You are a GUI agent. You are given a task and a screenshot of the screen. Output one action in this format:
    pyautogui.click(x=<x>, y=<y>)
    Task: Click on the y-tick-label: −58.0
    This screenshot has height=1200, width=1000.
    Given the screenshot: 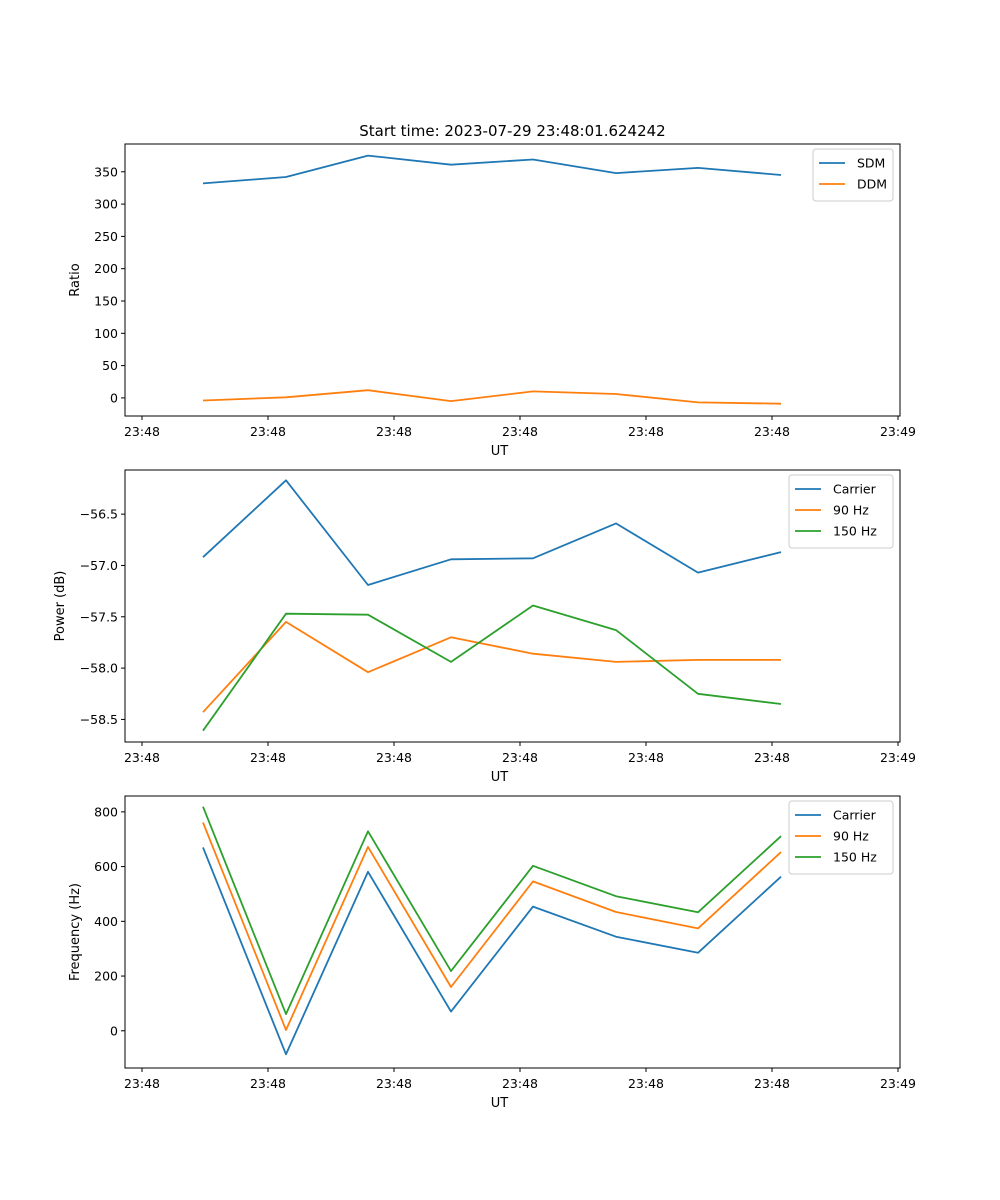 What is the action you would take?
    pyautogui.click(x=99, y=668)
    